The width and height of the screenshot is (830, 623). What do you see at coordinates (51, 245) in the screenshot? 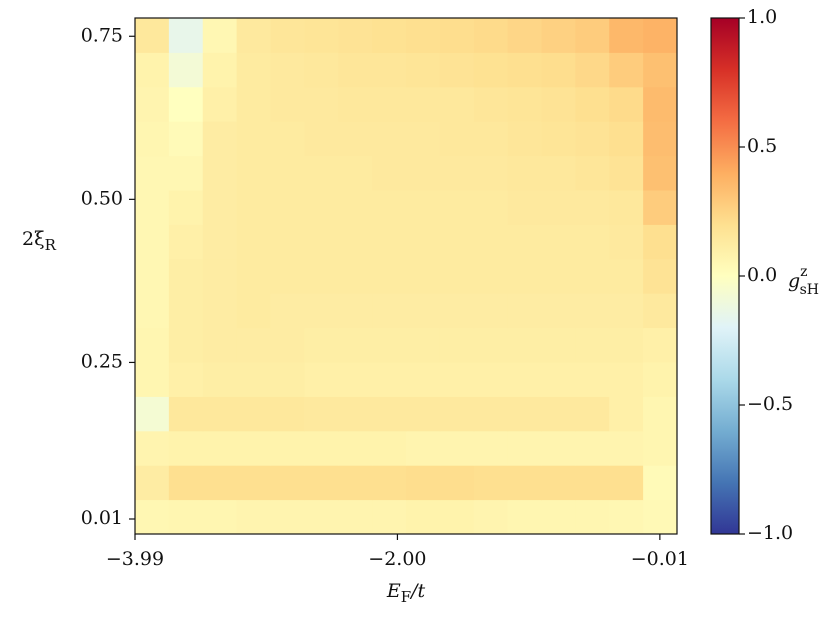
I see `y-label-sub: R` at bounding box center [51, 245].